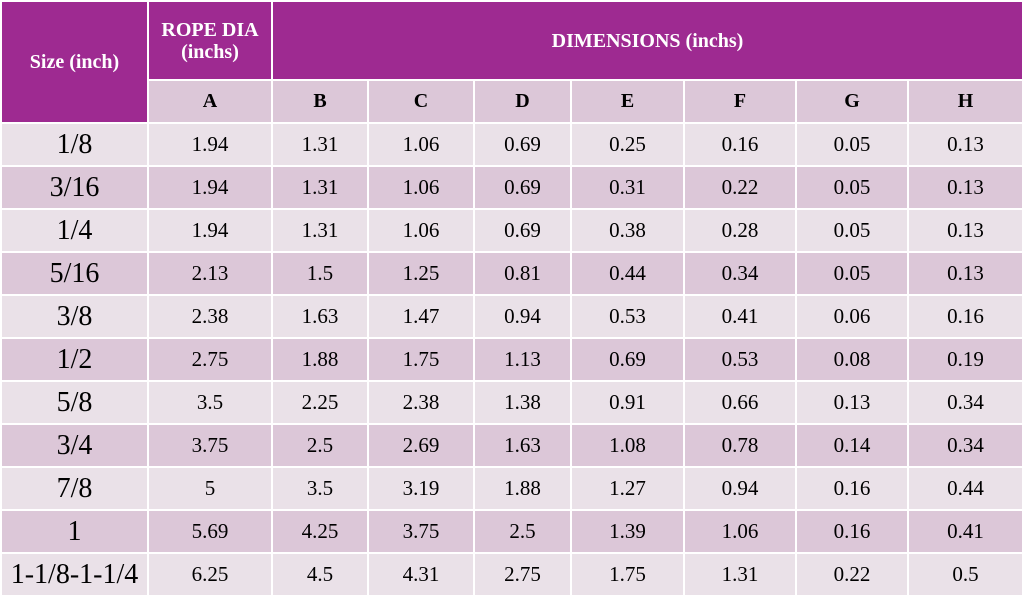 The width and height of the screenshot is (1024, 614). What do you see at coordinates (74, 402) in the screenshot?
I see `size-cell: 5/8` at bounding box center [74, 402].